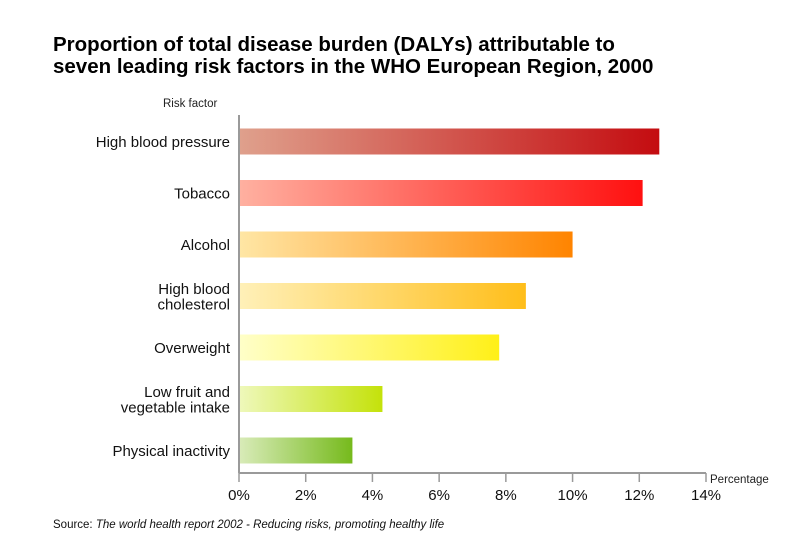  Describe the element at coordinates (373, 495) in the screenshot. I see `x-tick-label-2: 4%` at that location.